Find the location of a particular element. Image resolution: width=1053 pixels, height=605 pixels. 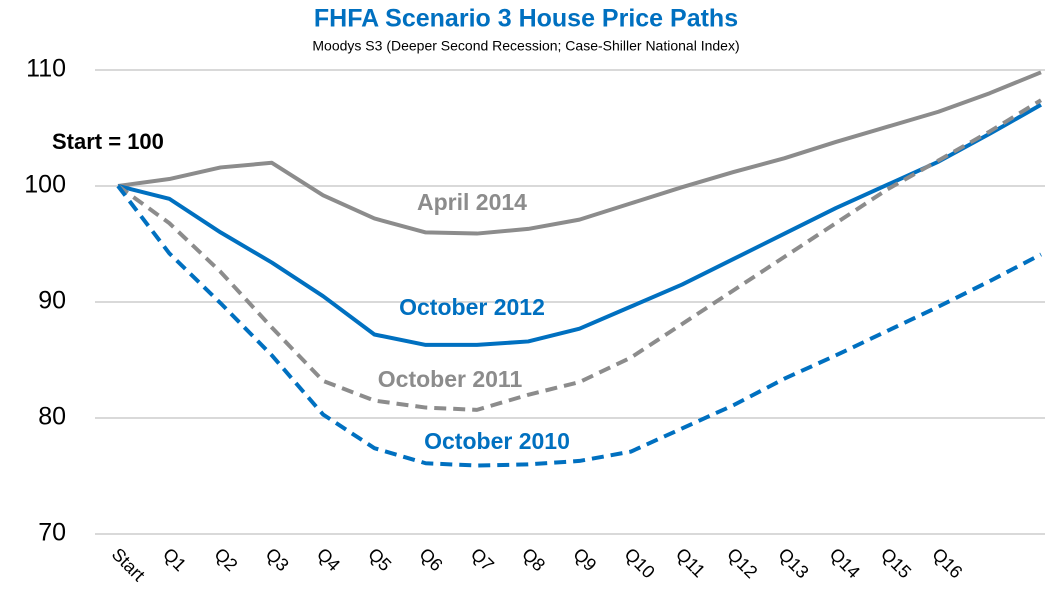

series-label: October 2010 is located at coordinates (497, 441).